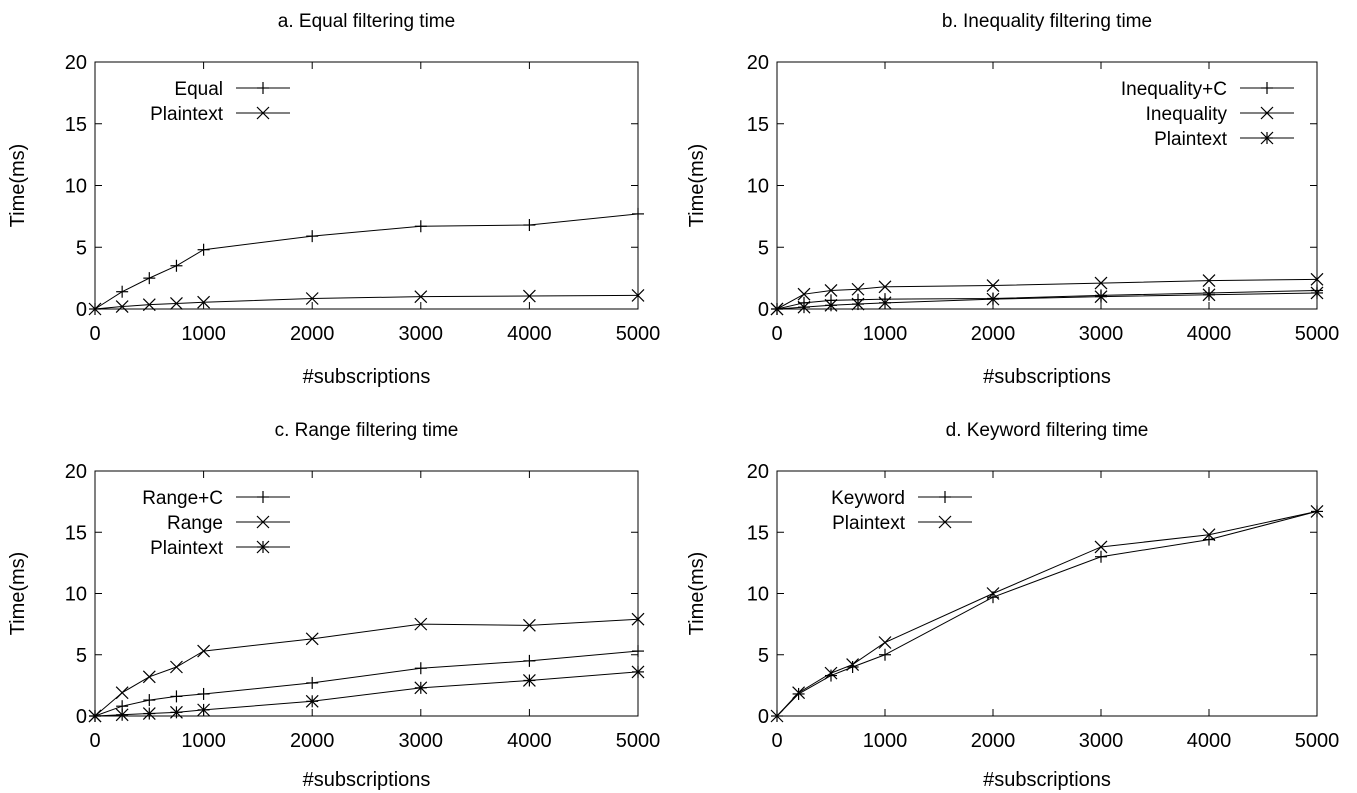  What do you see at coordinates (232, 89) in the screenshot?
I see `legend-entry: Equal` at bounding box center [232, 89].